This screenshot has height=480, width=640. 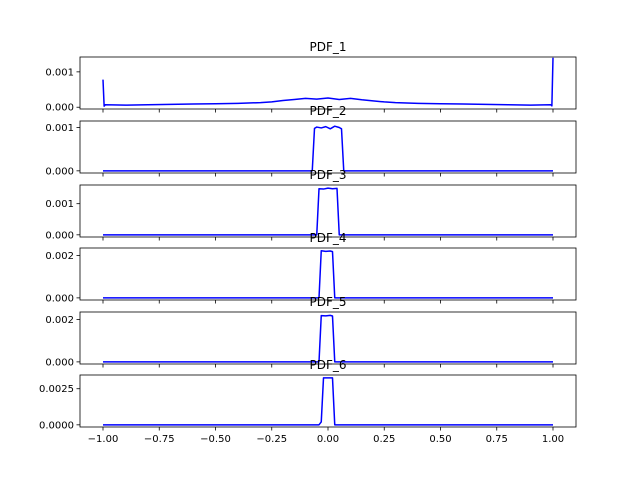 I want to click on x-tick-label: 0.50, so click(x=440, y=439).